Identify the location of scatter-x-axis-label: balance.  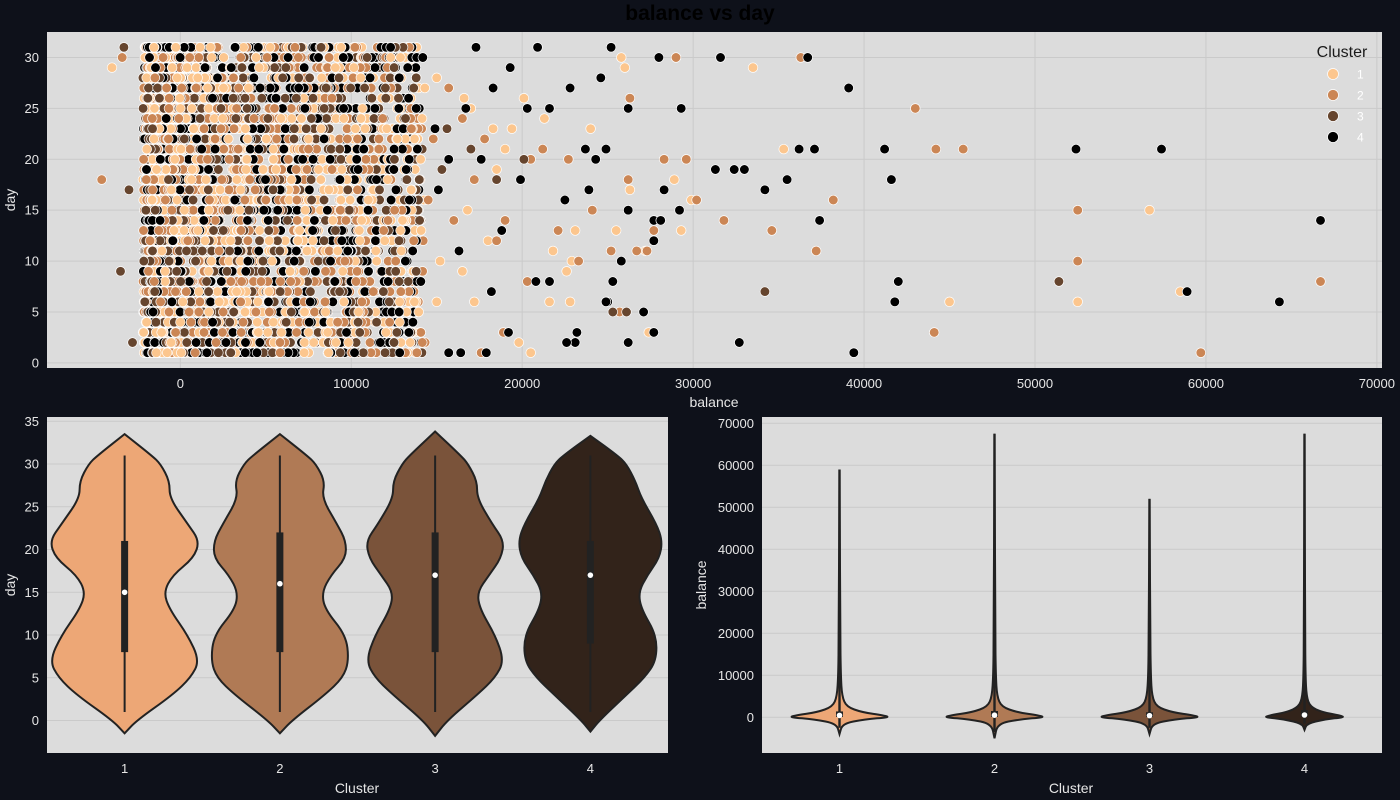
(713, 402).